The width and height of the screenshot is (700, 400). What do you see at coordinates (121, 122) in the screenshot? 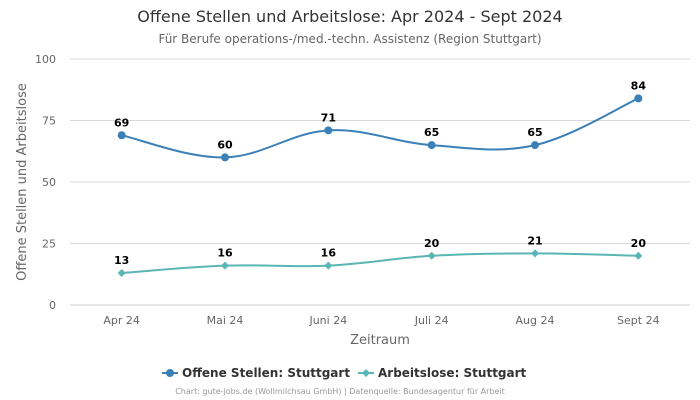
I see `data-label: 69` at bounding box center [121, 122].